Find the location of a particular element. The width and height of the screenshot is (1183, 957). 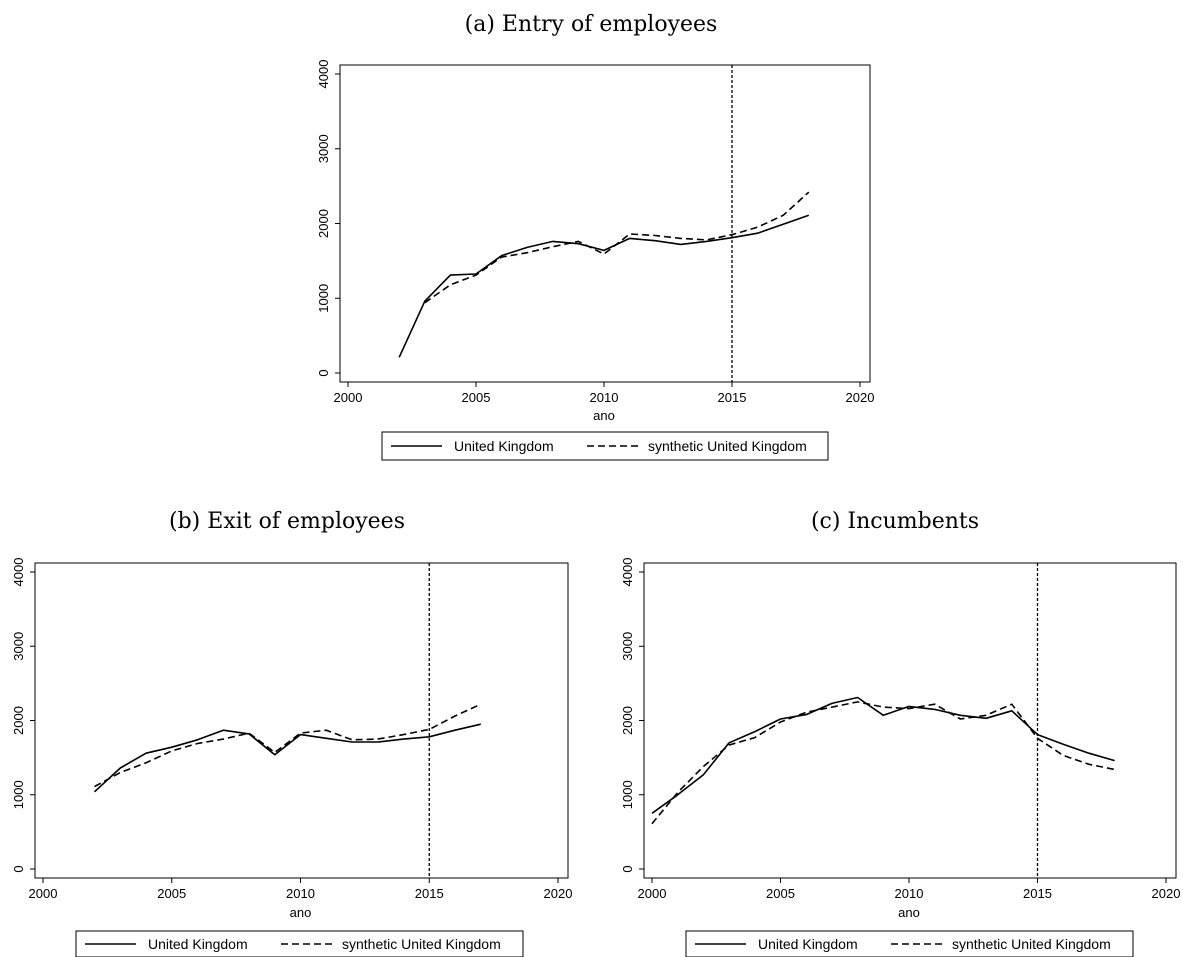

panel-b-x-tick-label: 2005 is located at coordinates (171, 893).